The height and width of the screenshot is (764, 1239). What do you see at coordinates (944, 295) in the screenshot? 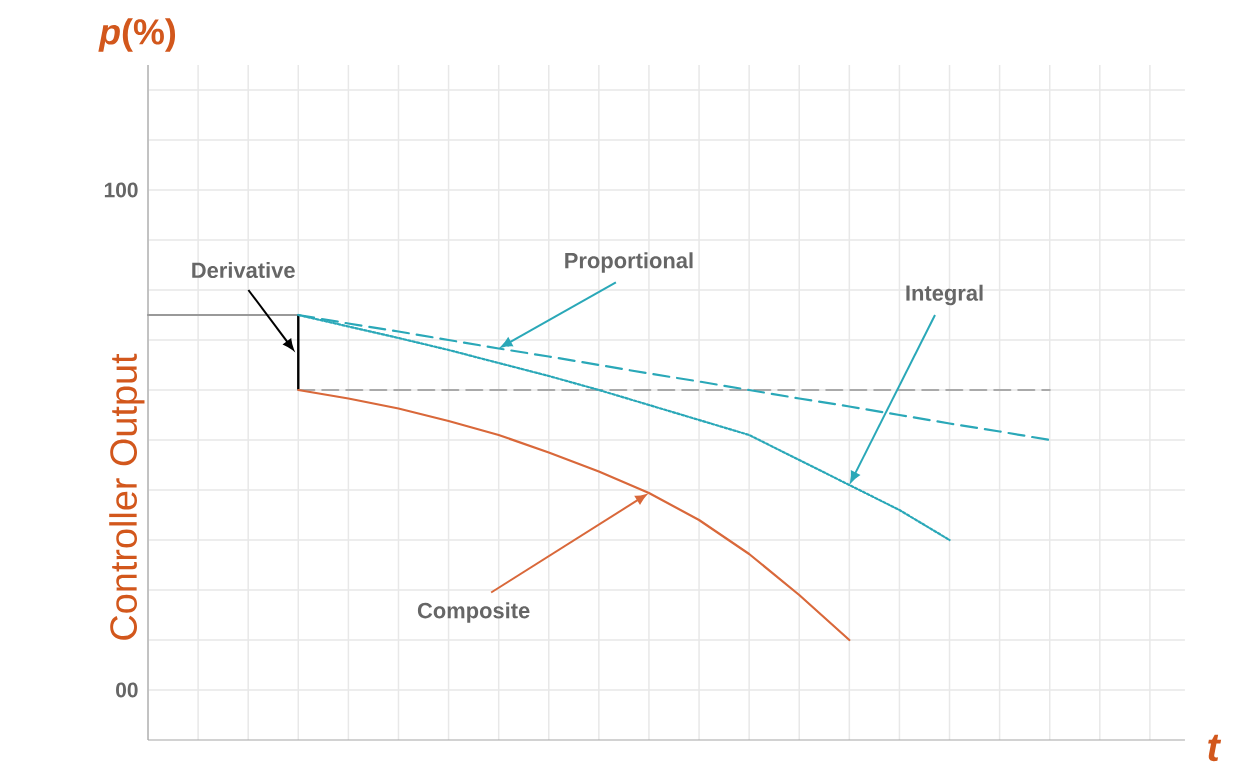
I see `annotation: Integral` at bounding box center [944, 295].